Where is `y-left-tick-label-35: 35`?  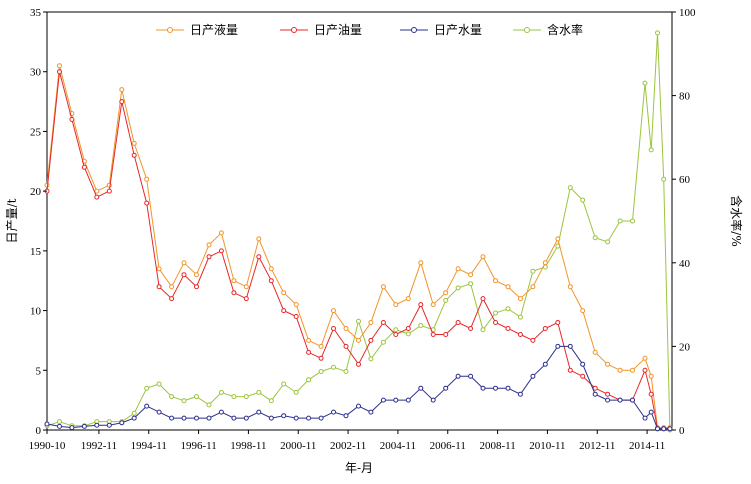
y-left-tick-label-35: 35 is located at coordinates (36, 13).